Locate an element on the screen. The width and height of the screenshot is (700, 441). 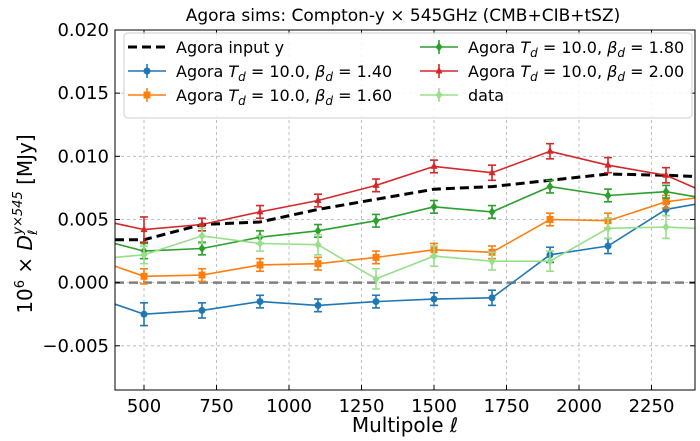
x-tick-label: 750 is located at coordinates (216, 406).